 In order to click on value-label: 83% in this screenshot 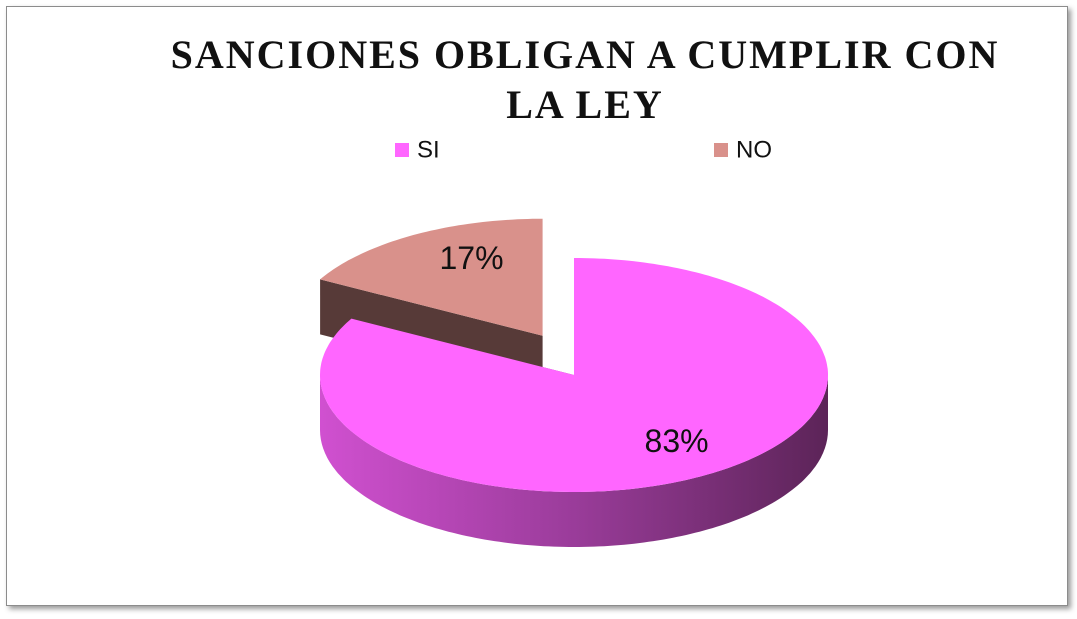, I will do `click(677, 441)`.